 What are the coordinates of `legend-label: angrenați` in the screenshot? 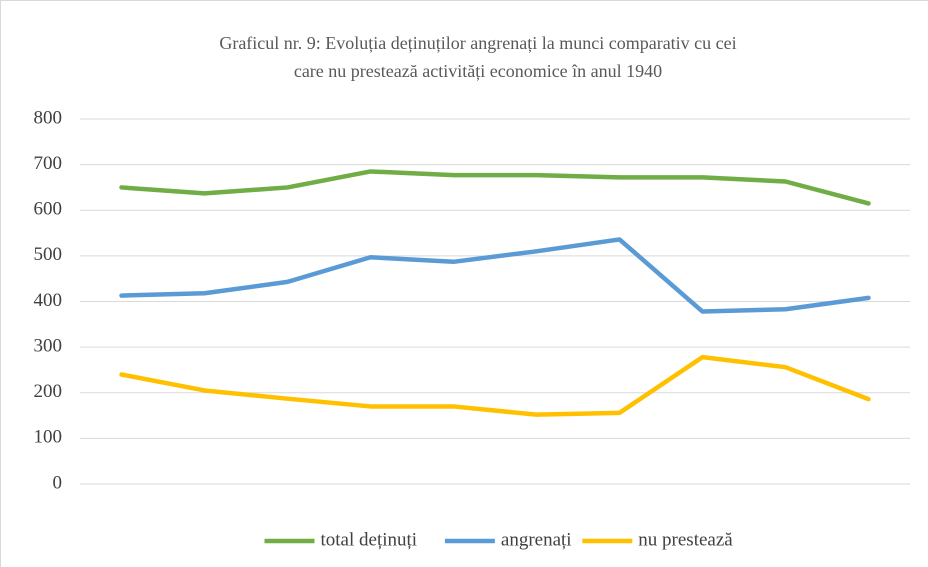 It's located at (536, 539).